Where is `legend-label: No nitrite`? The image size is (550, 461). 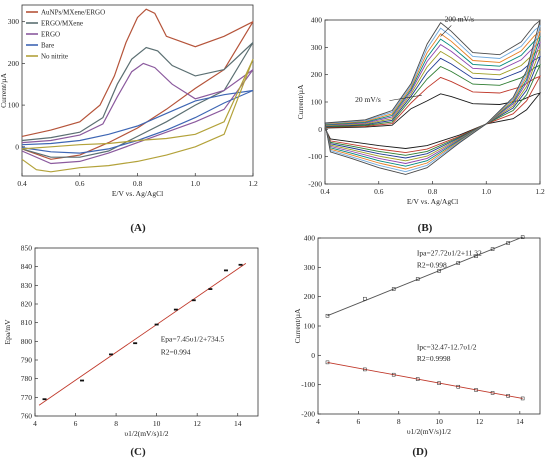 legend-label: No nitrite is located at coordinates (54, 57).